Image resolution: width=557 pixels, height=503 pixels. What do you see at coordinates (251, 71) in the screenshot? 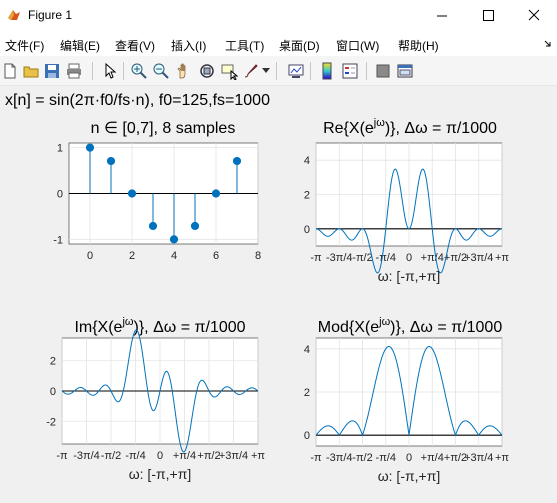
I see `brush-icon` at bounding box center [251, 71].